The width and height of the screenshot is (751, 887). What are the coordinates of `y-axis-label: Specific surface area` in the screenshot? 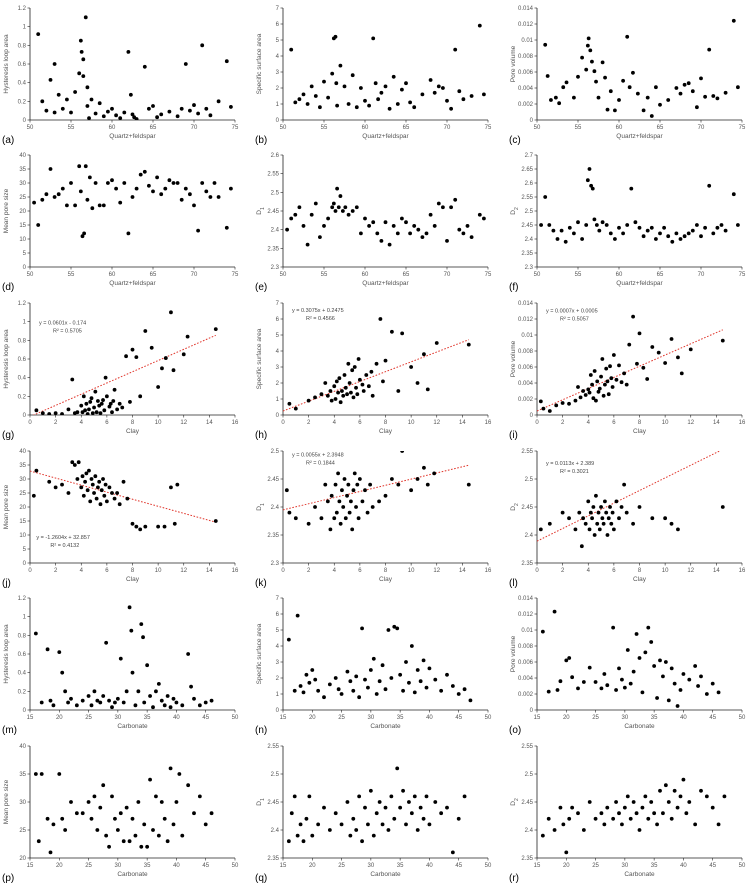 It's located at (259, 653).